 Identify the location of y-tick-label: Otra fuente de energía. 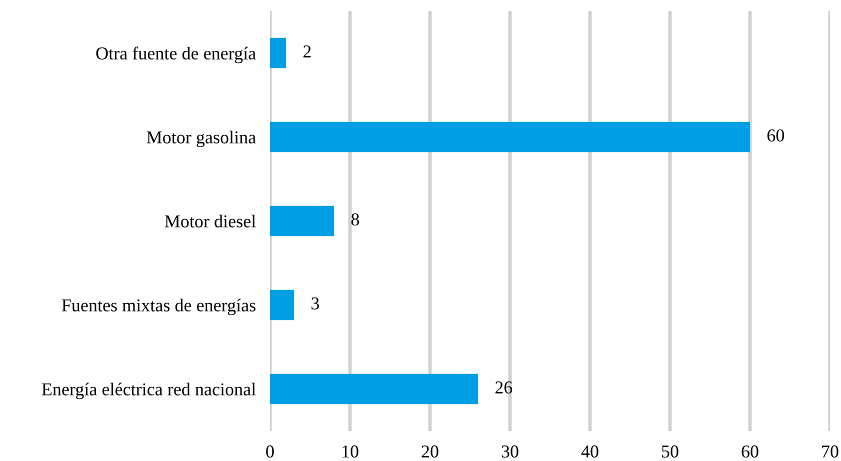
(176, 55).